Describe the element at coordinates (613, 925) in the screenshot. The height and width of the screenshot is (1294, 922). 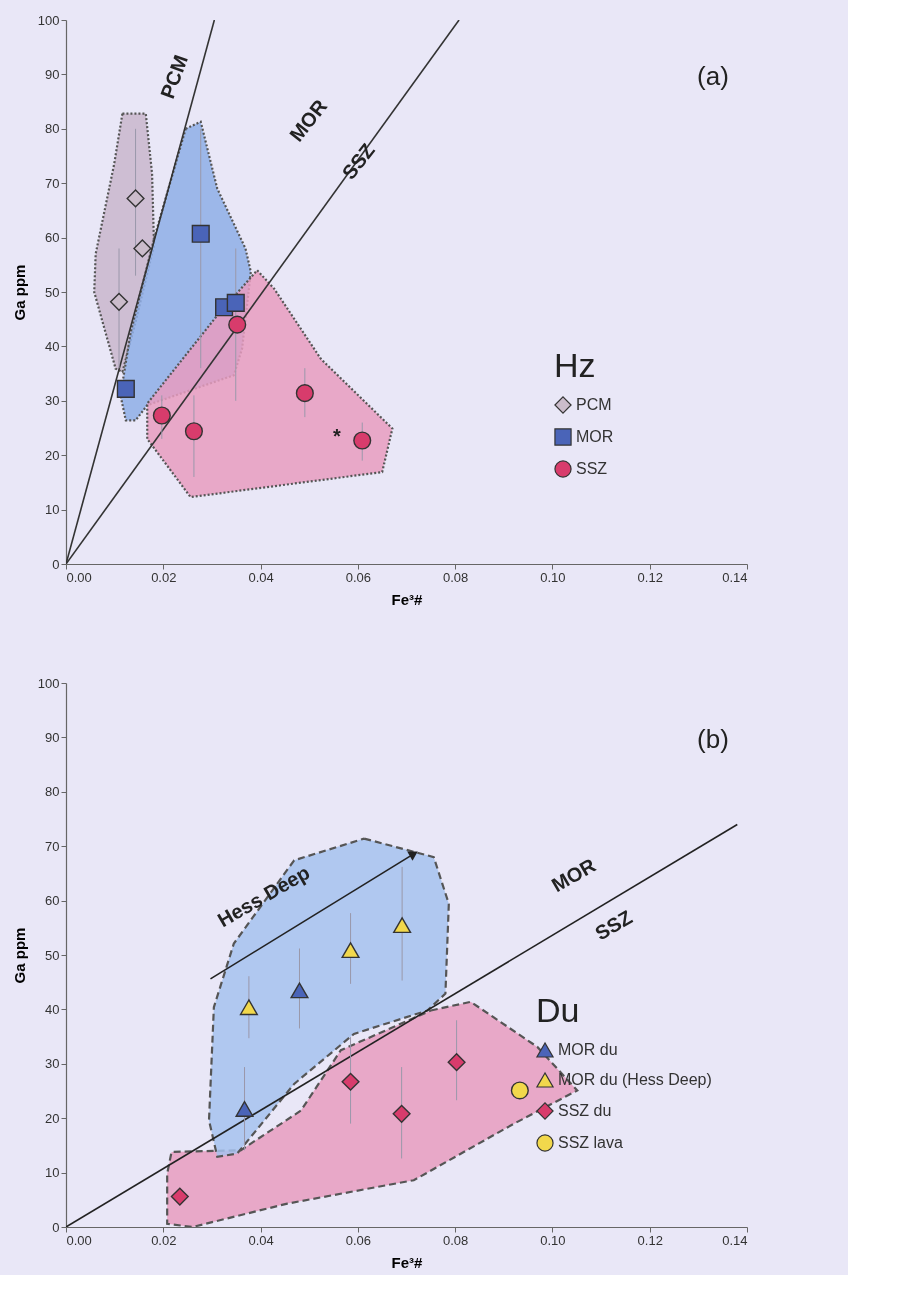
I see `annotation: SSZ` at that location.